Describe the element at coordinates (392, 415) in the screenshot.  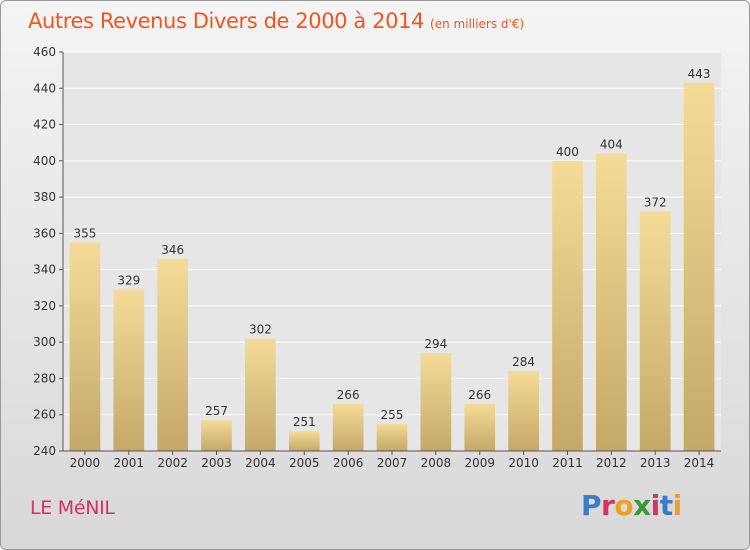
I see `value-label-2007: 255` at that location.